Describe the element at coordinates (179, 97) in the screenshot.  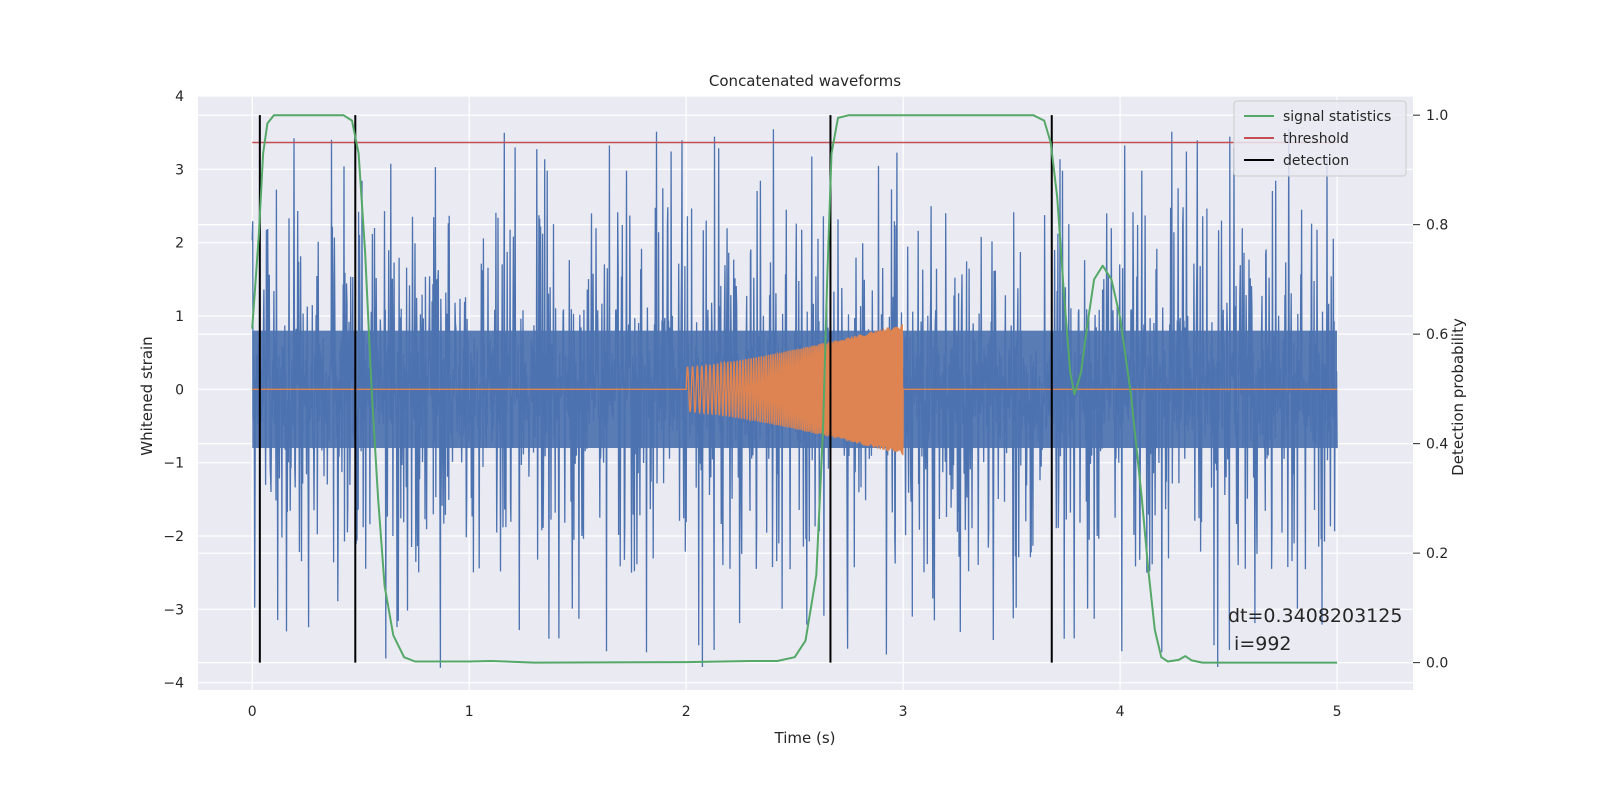
I see `y-tick-label: 4` at that location.